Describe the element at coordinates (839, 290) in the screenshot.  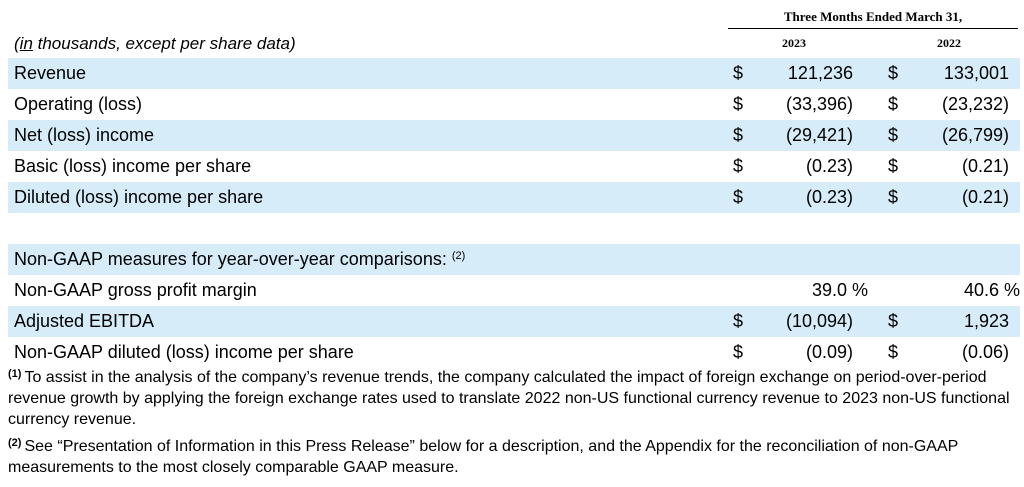
I see `value-2023: 39.0 %` at that location.